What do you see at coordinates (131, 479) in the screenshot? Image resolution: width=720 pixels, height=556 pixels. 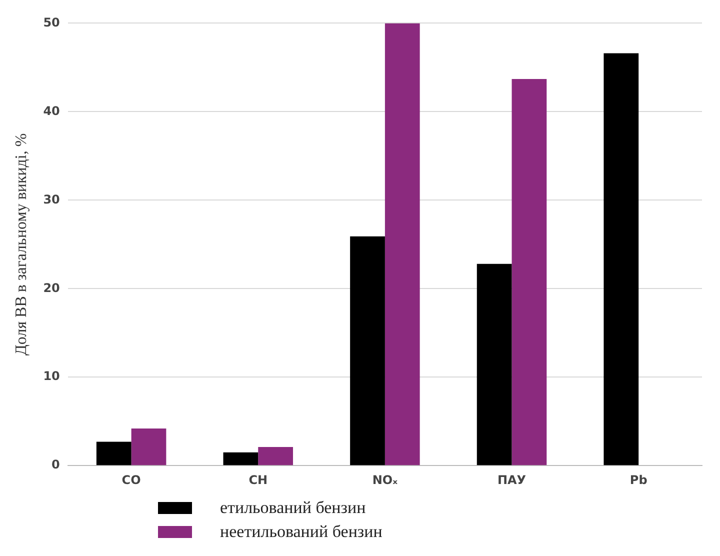 I see `x-tick-label: CO` at bounding box center [131, 479].